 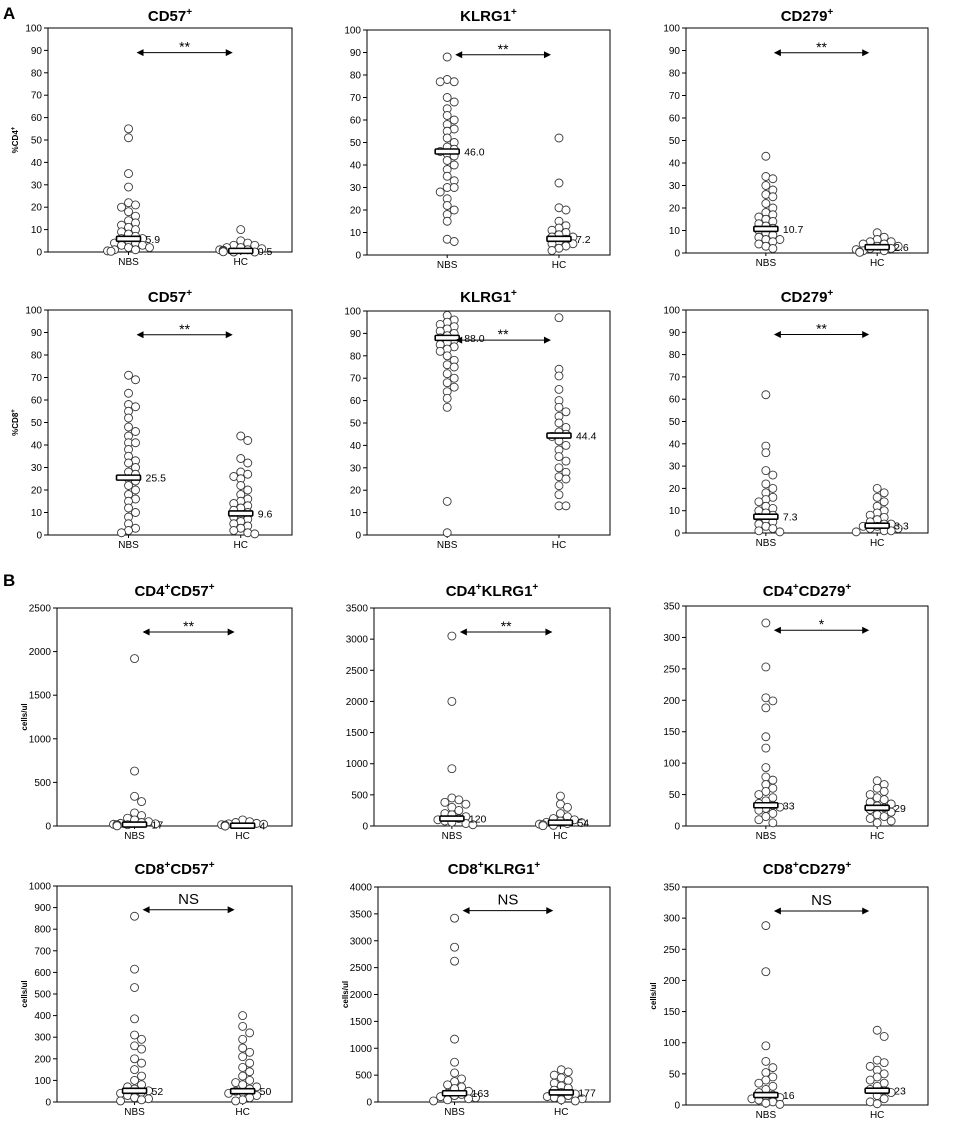 I want to click on chart-title: CD8+KLRG1+, so click(x=494, y=869).